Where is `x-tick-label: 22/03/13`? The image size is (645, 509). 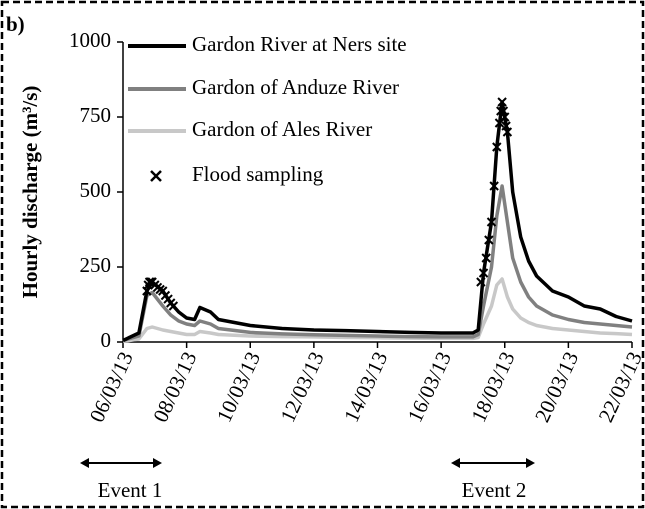
x-tick-label: 22/03/13 is located at coordinates (619, 387).